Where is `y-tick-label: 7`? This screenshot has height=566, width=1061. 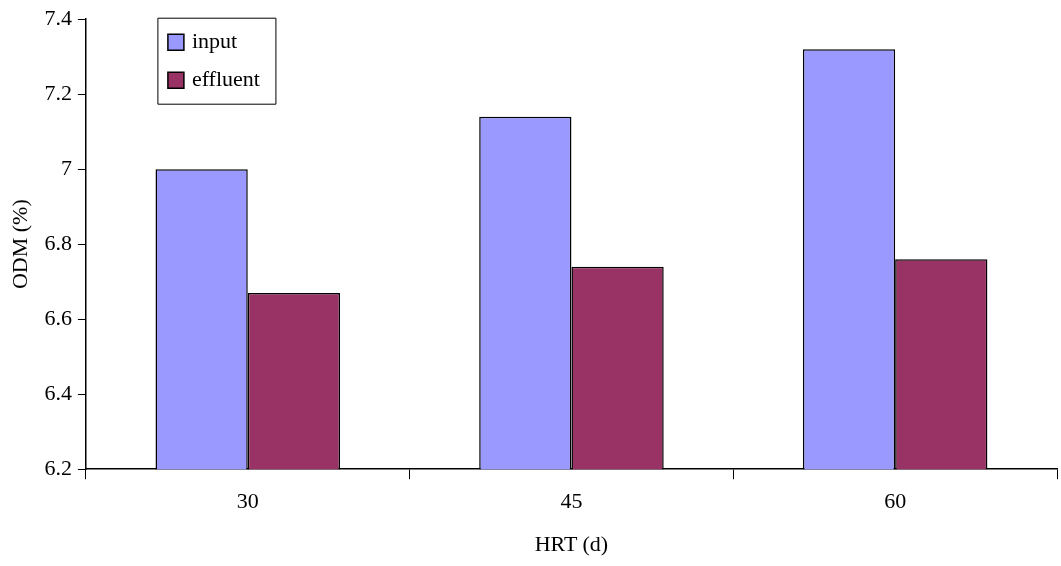 y-tick-label: 7 is located at coordinates (66, 167).